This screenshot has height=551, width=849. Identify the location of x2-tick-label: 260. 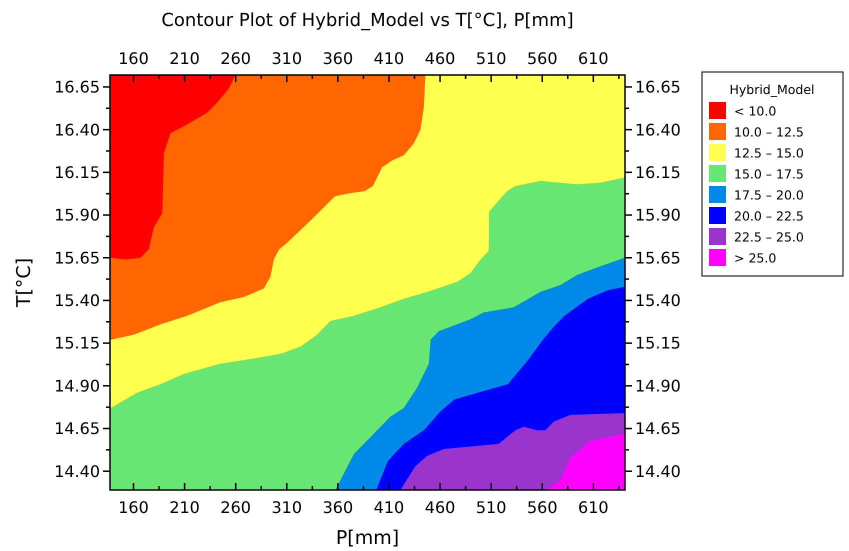
(235, 507).